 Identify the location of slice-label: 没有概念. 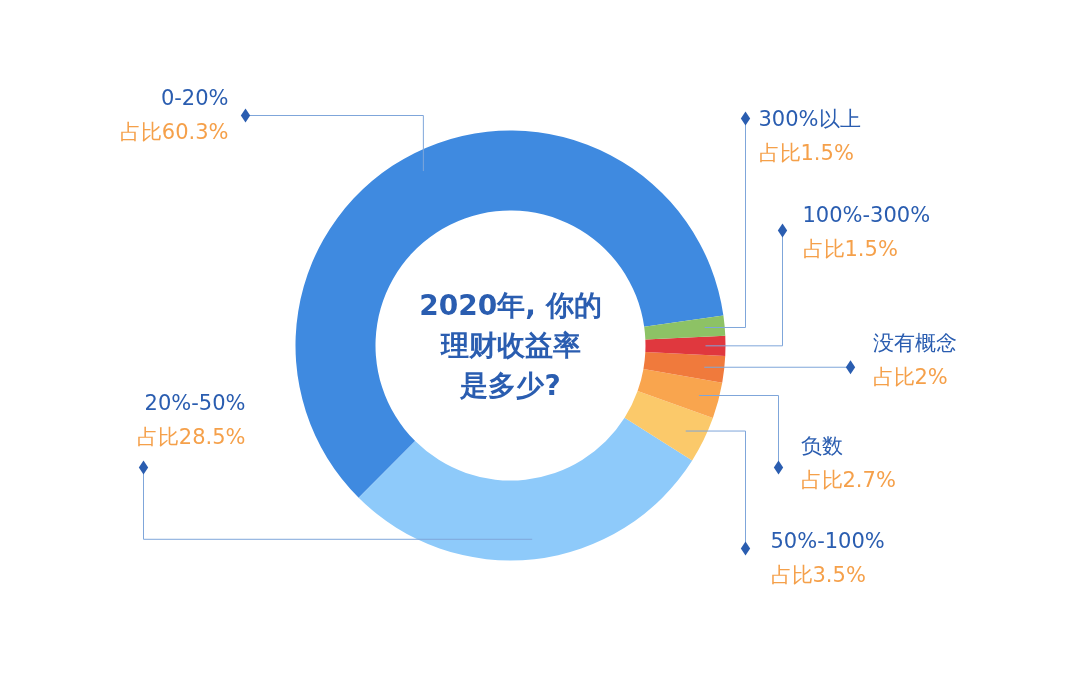
(914, 342).